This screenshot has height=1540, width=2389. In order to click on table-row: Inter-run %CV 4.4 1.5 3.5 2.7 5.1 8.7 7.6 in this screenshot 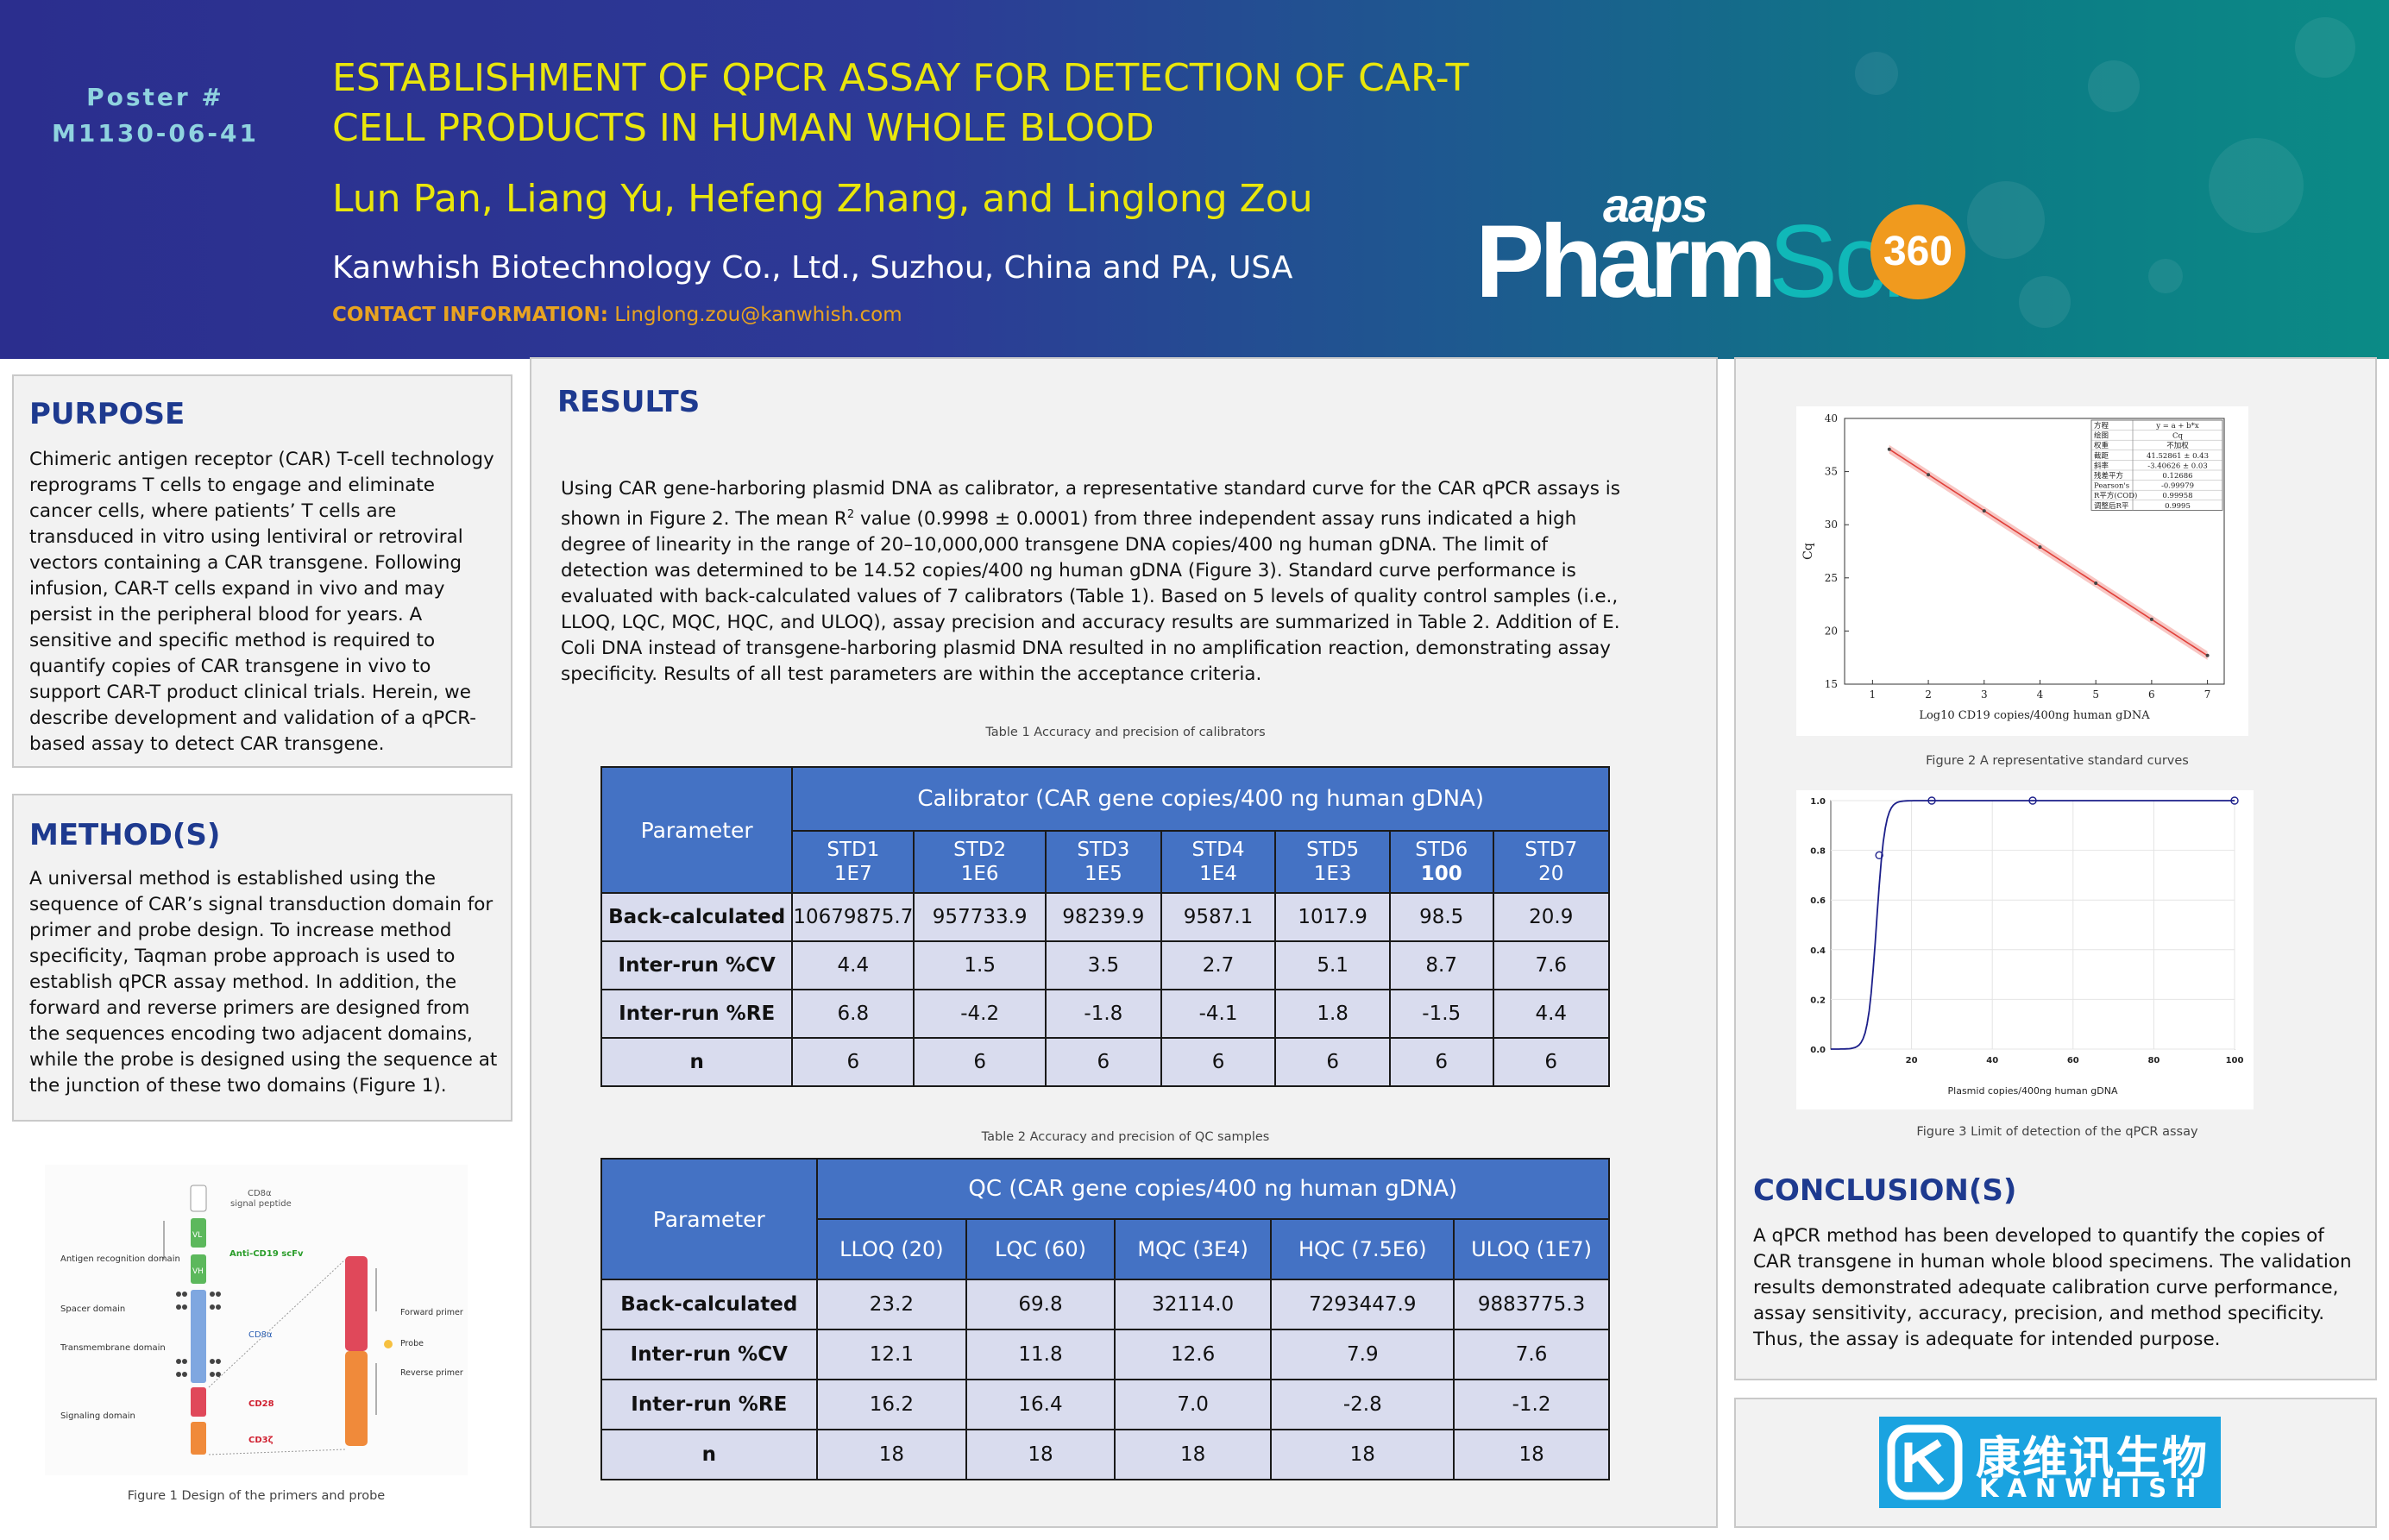, I will do `click(1105, 965)`.